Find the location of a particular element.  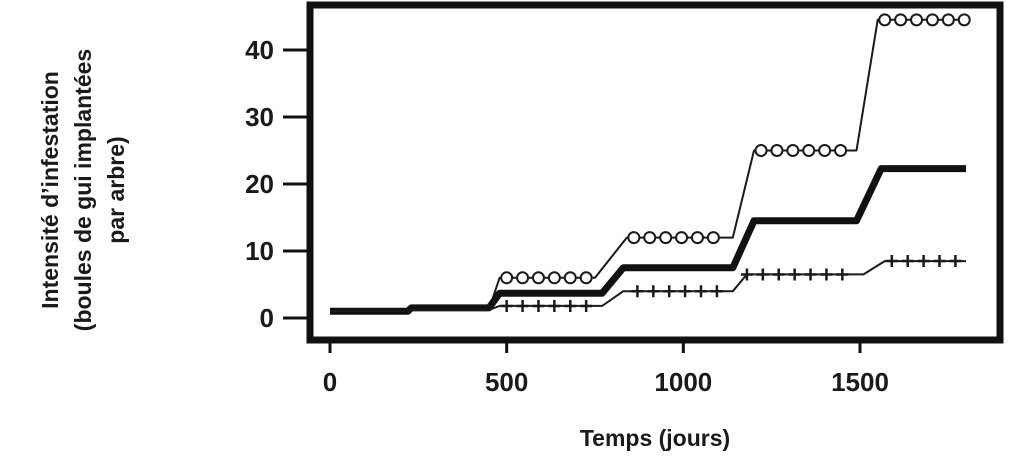

y-tick-label: 10 is located at coordinates (259, 251).